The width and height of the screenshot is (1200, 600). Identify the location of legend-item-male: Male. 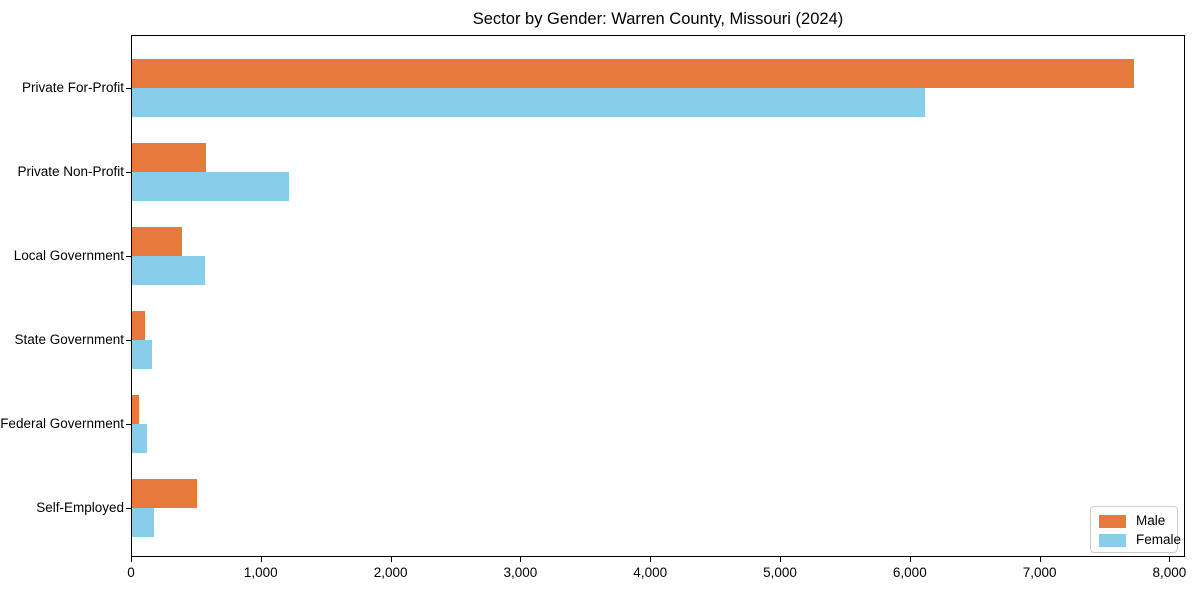
(1138, 521).